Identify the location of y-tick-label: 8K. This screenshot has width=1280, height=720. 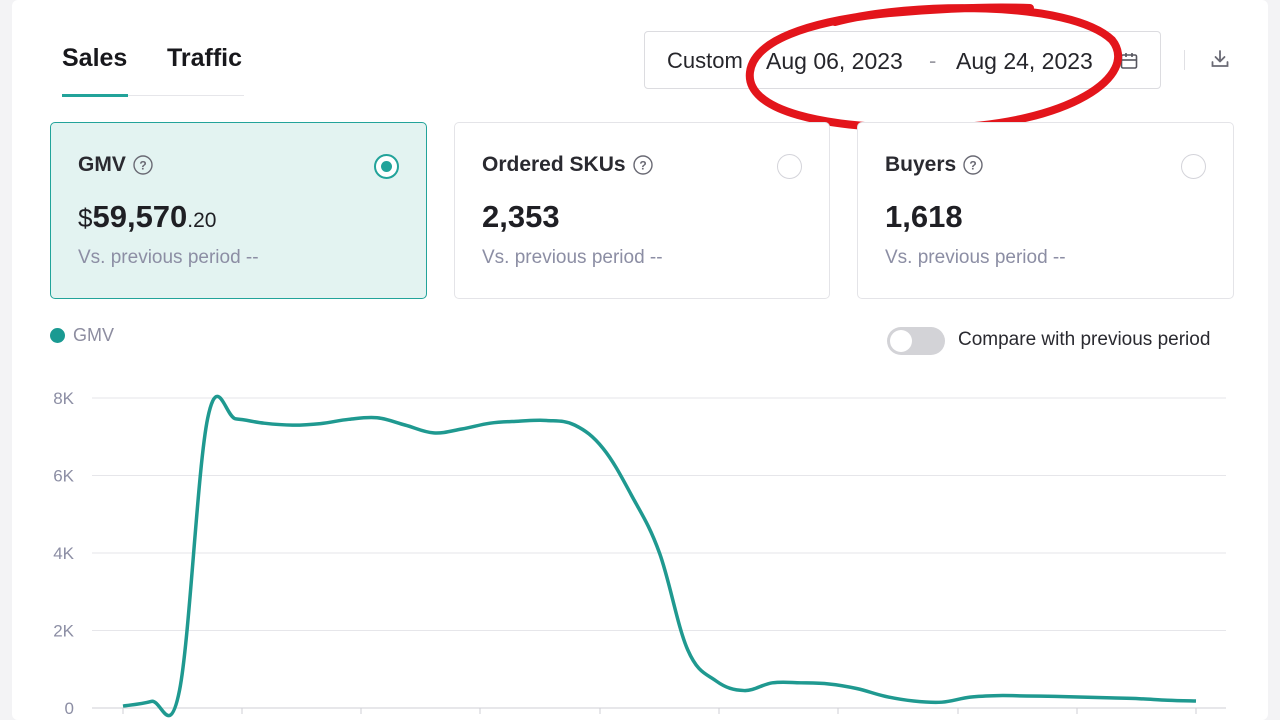
(63, 398).